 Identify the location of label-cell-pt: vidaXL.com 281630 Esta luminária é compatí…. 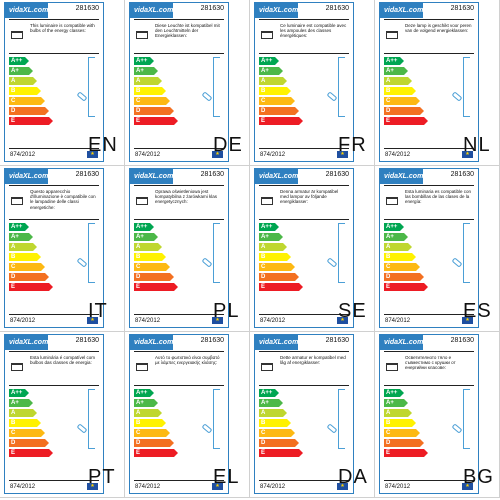
(62, 415).